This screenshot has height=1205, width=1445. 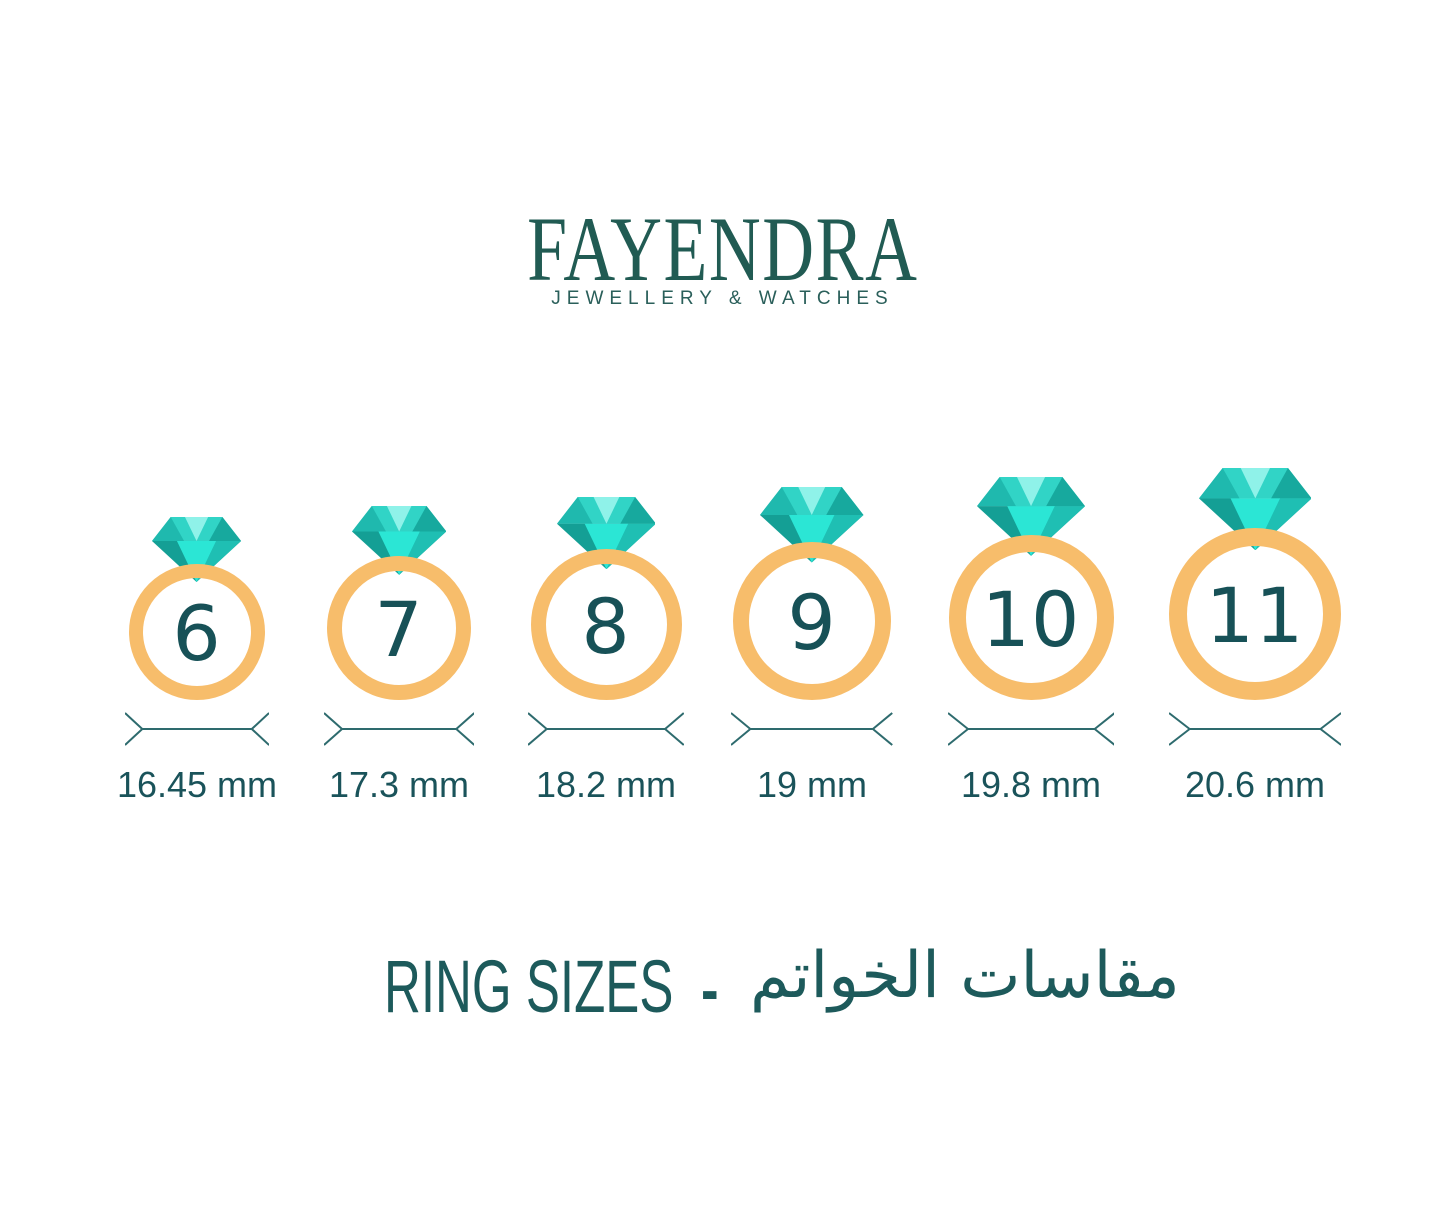 What do you see at coordinates (197, 633) in the screenshot?
I see `ring-size-number: 6` at bounding box center [197, 633].